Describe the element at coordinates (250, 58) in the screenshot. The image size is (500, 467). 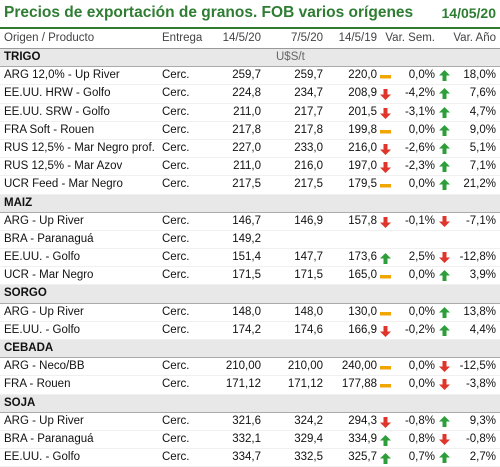
I see `section-header-trigo: TRIGO U$S/t` at that location.